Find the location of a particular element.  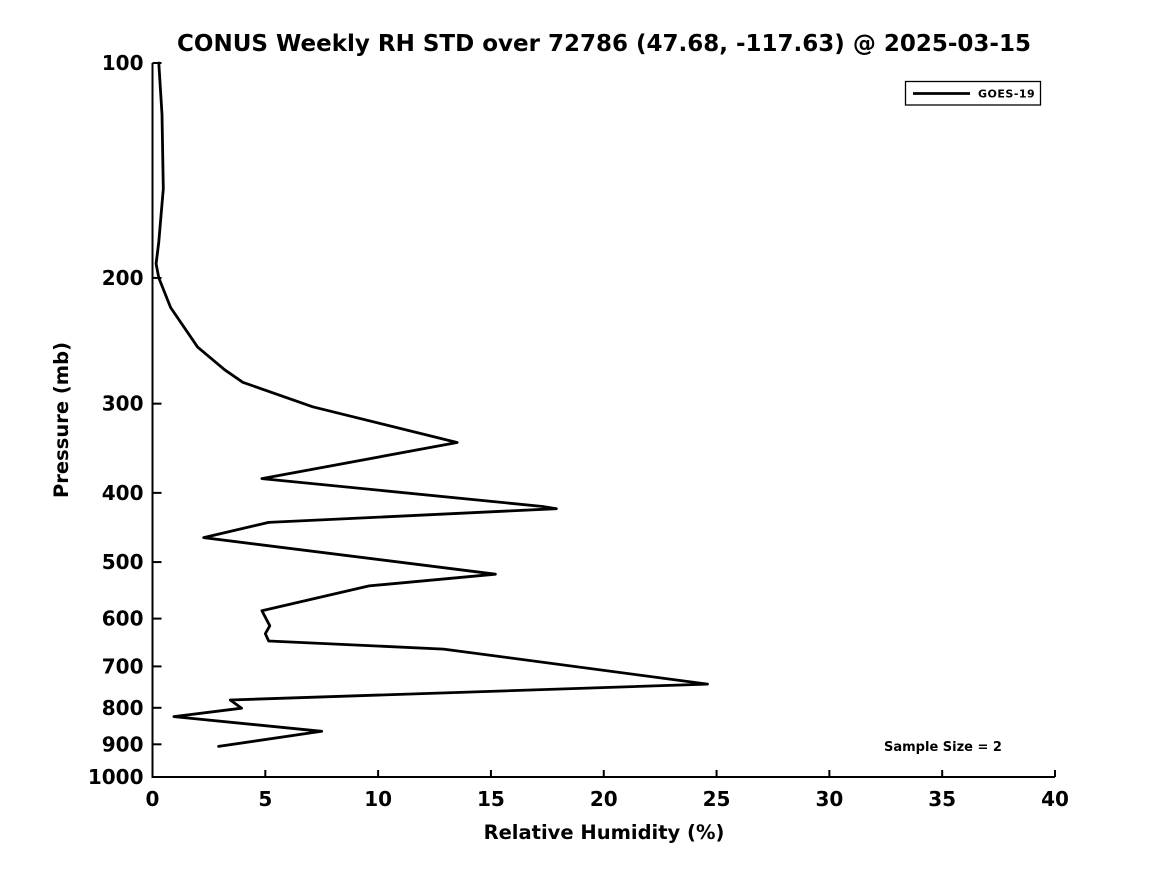

legend-box is located at coordinates (973, 93).